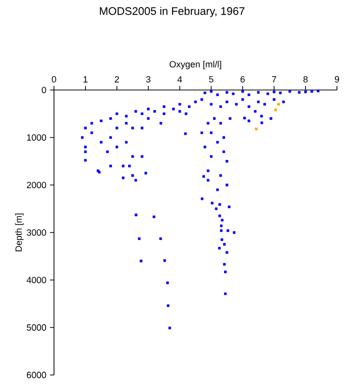 The height and width of the screenshot is (384, 345). I want to click on x-tick-label: 5, so click(211, 79).